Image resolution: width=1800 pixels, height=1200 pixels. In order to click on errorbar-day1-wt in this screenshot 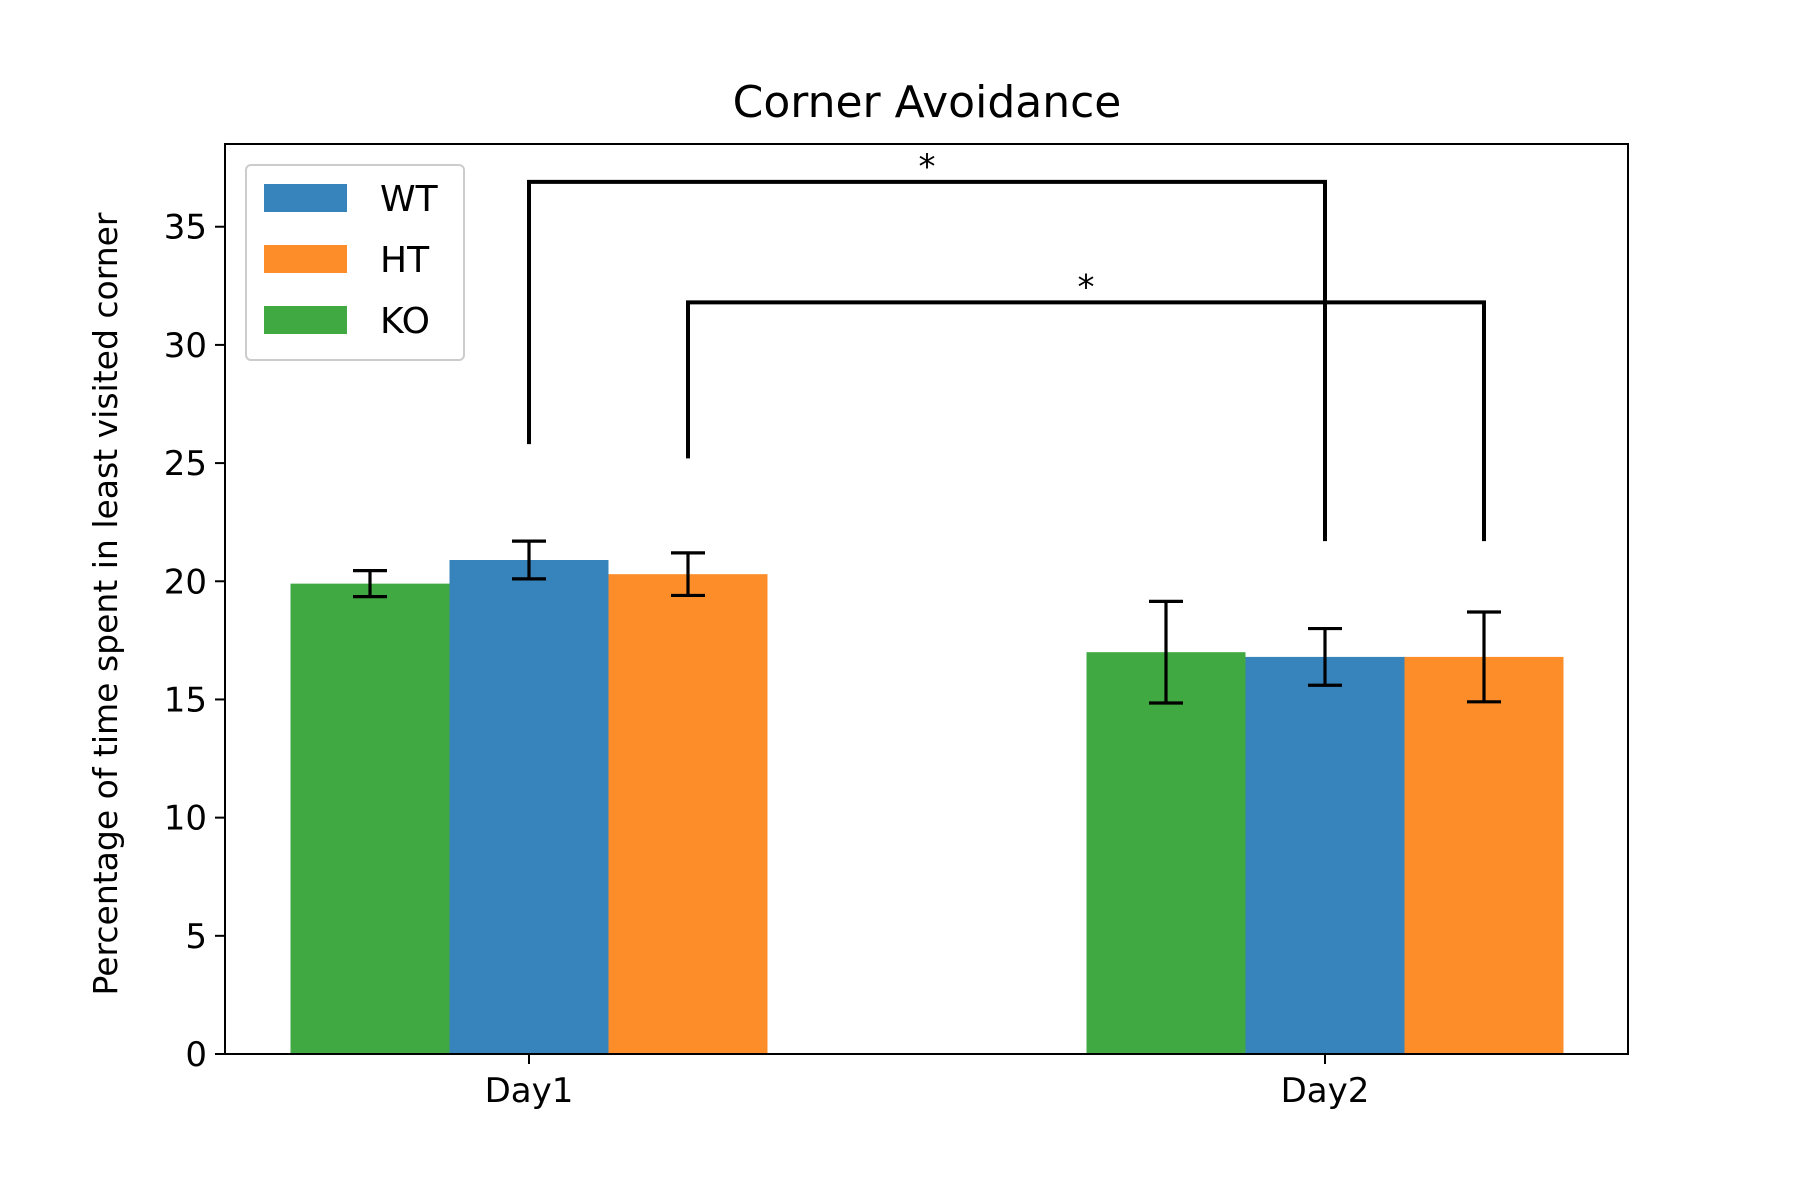, I will do `click(529, 560)`.